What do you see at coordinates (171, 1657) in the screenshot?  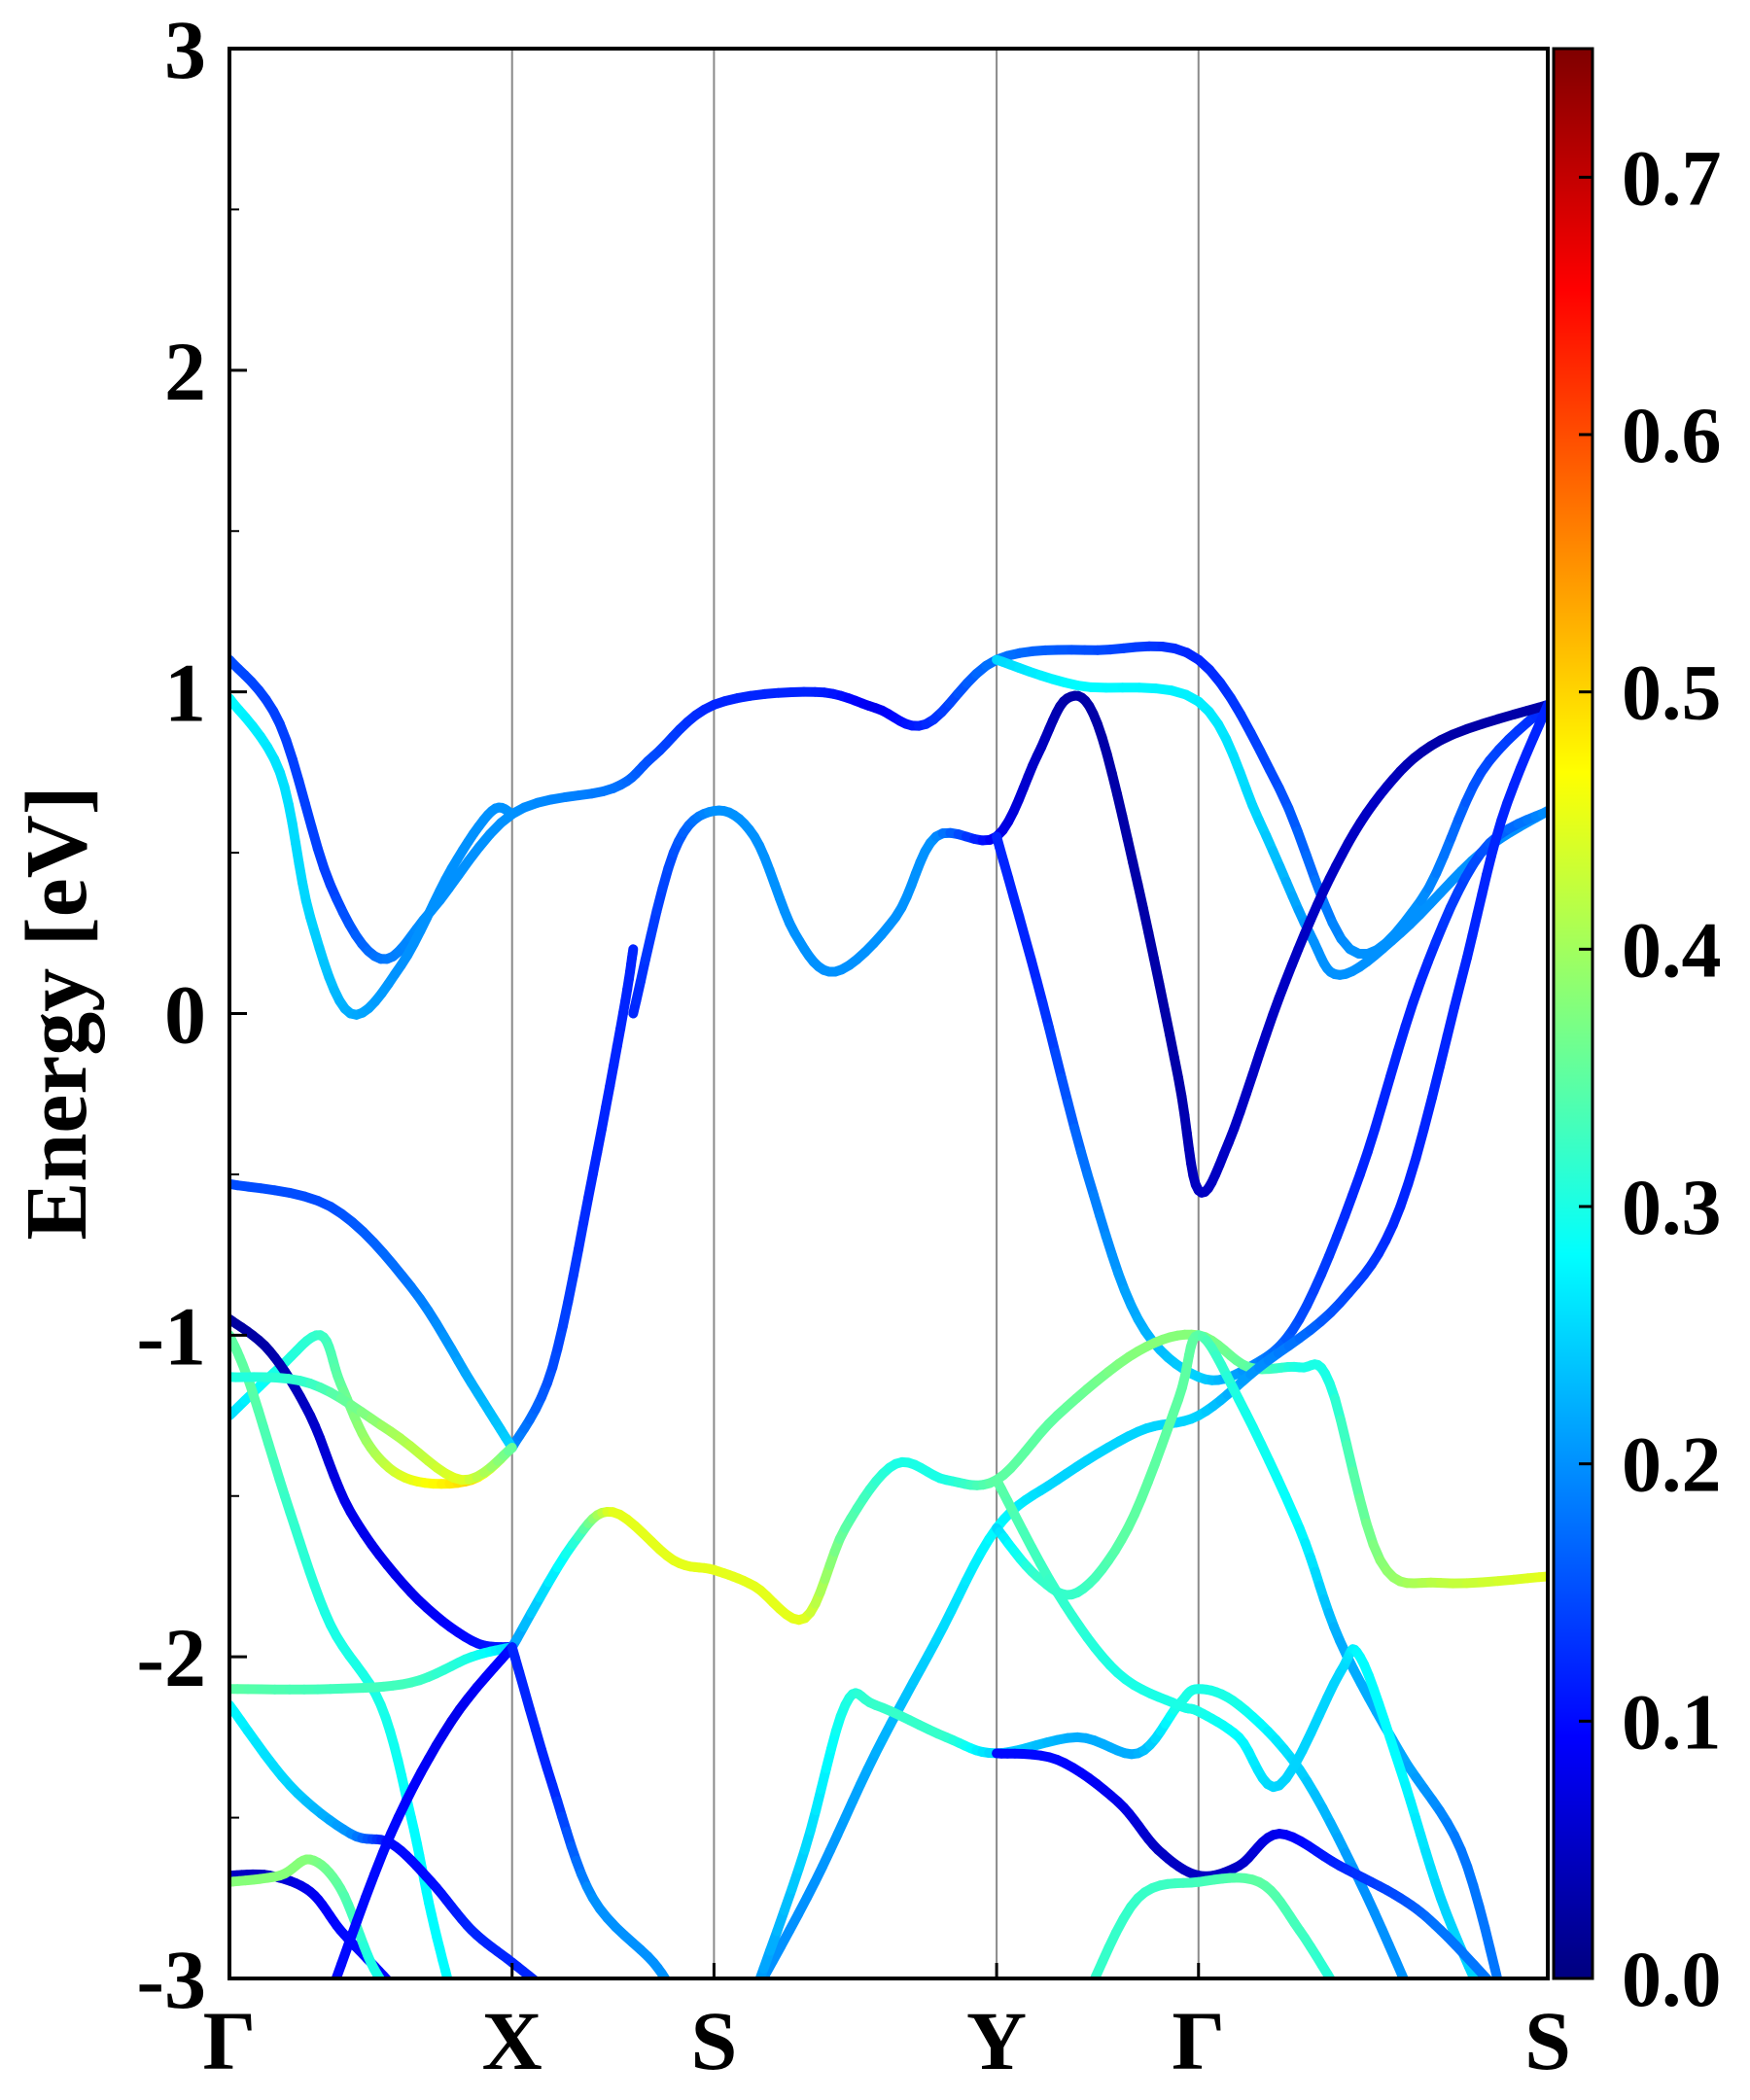 I see `y-tick-label: -2` at bounding box center [171, 1657].